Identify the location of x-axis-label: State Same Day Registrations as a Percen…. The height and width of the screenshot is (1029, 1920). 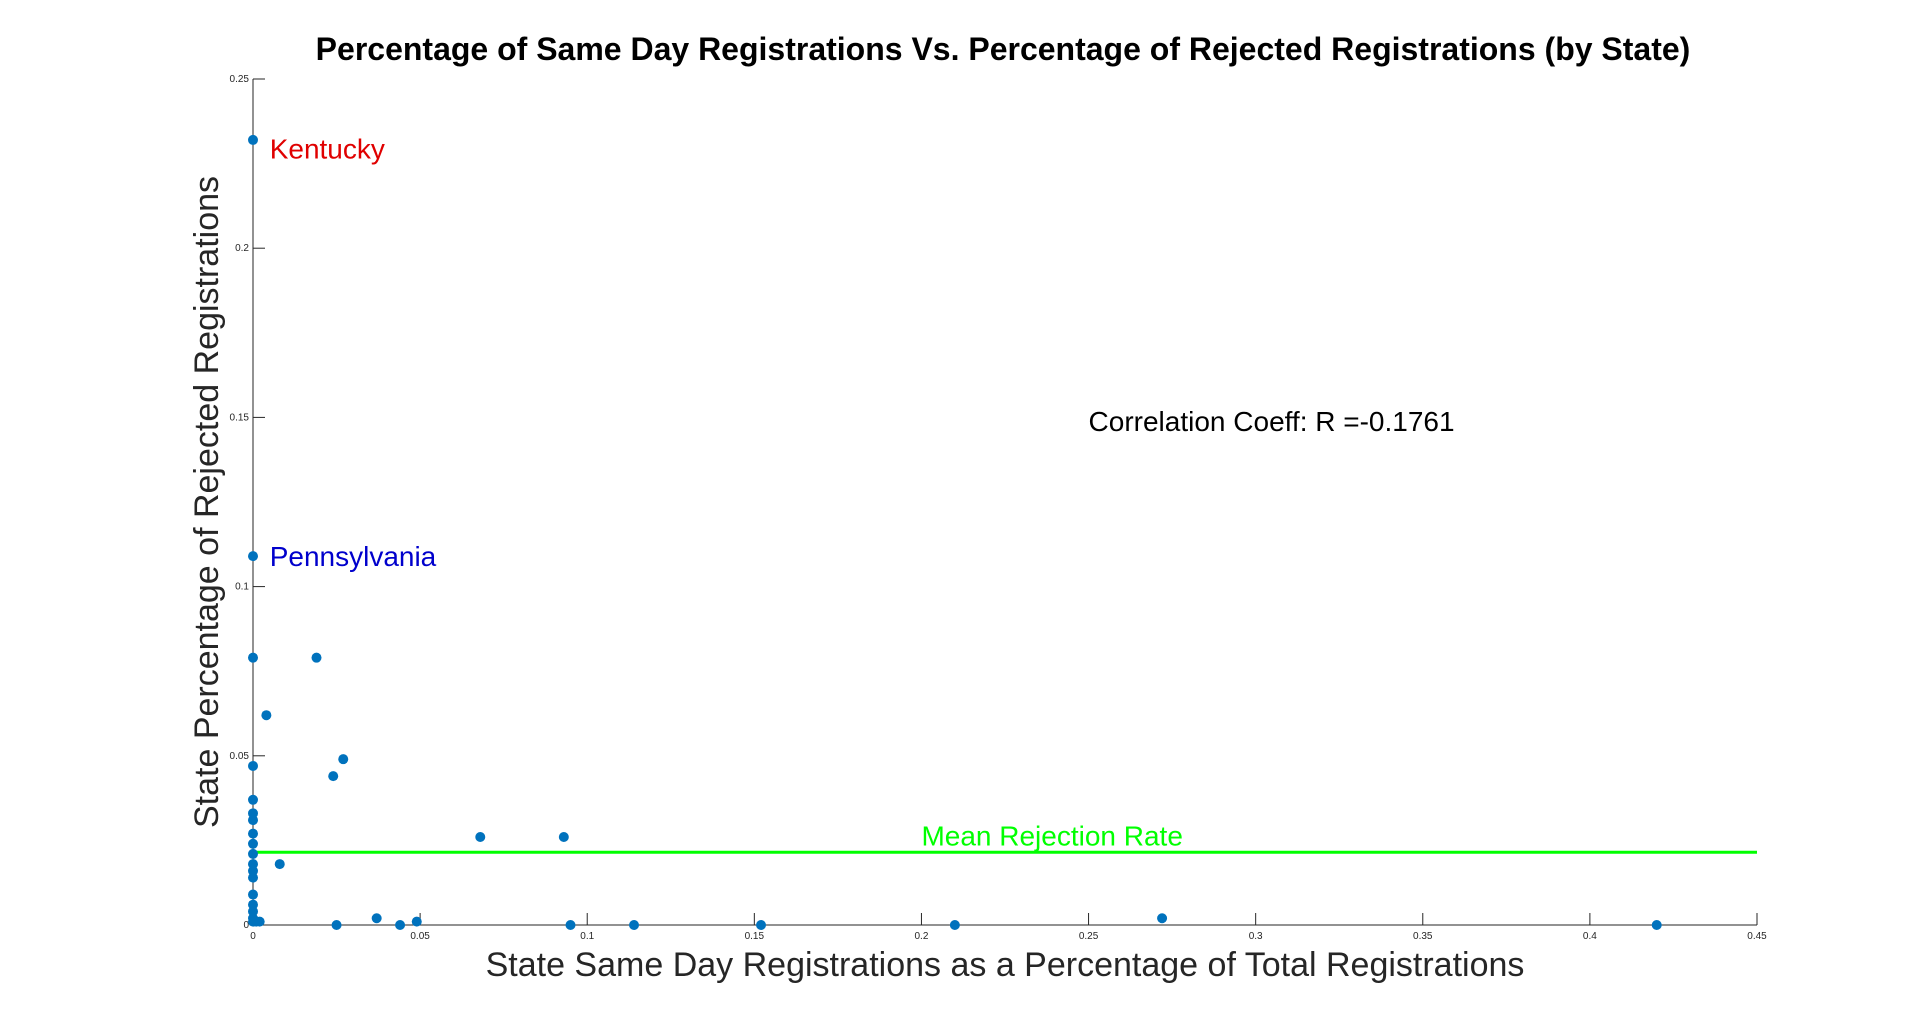
(1005, 965).